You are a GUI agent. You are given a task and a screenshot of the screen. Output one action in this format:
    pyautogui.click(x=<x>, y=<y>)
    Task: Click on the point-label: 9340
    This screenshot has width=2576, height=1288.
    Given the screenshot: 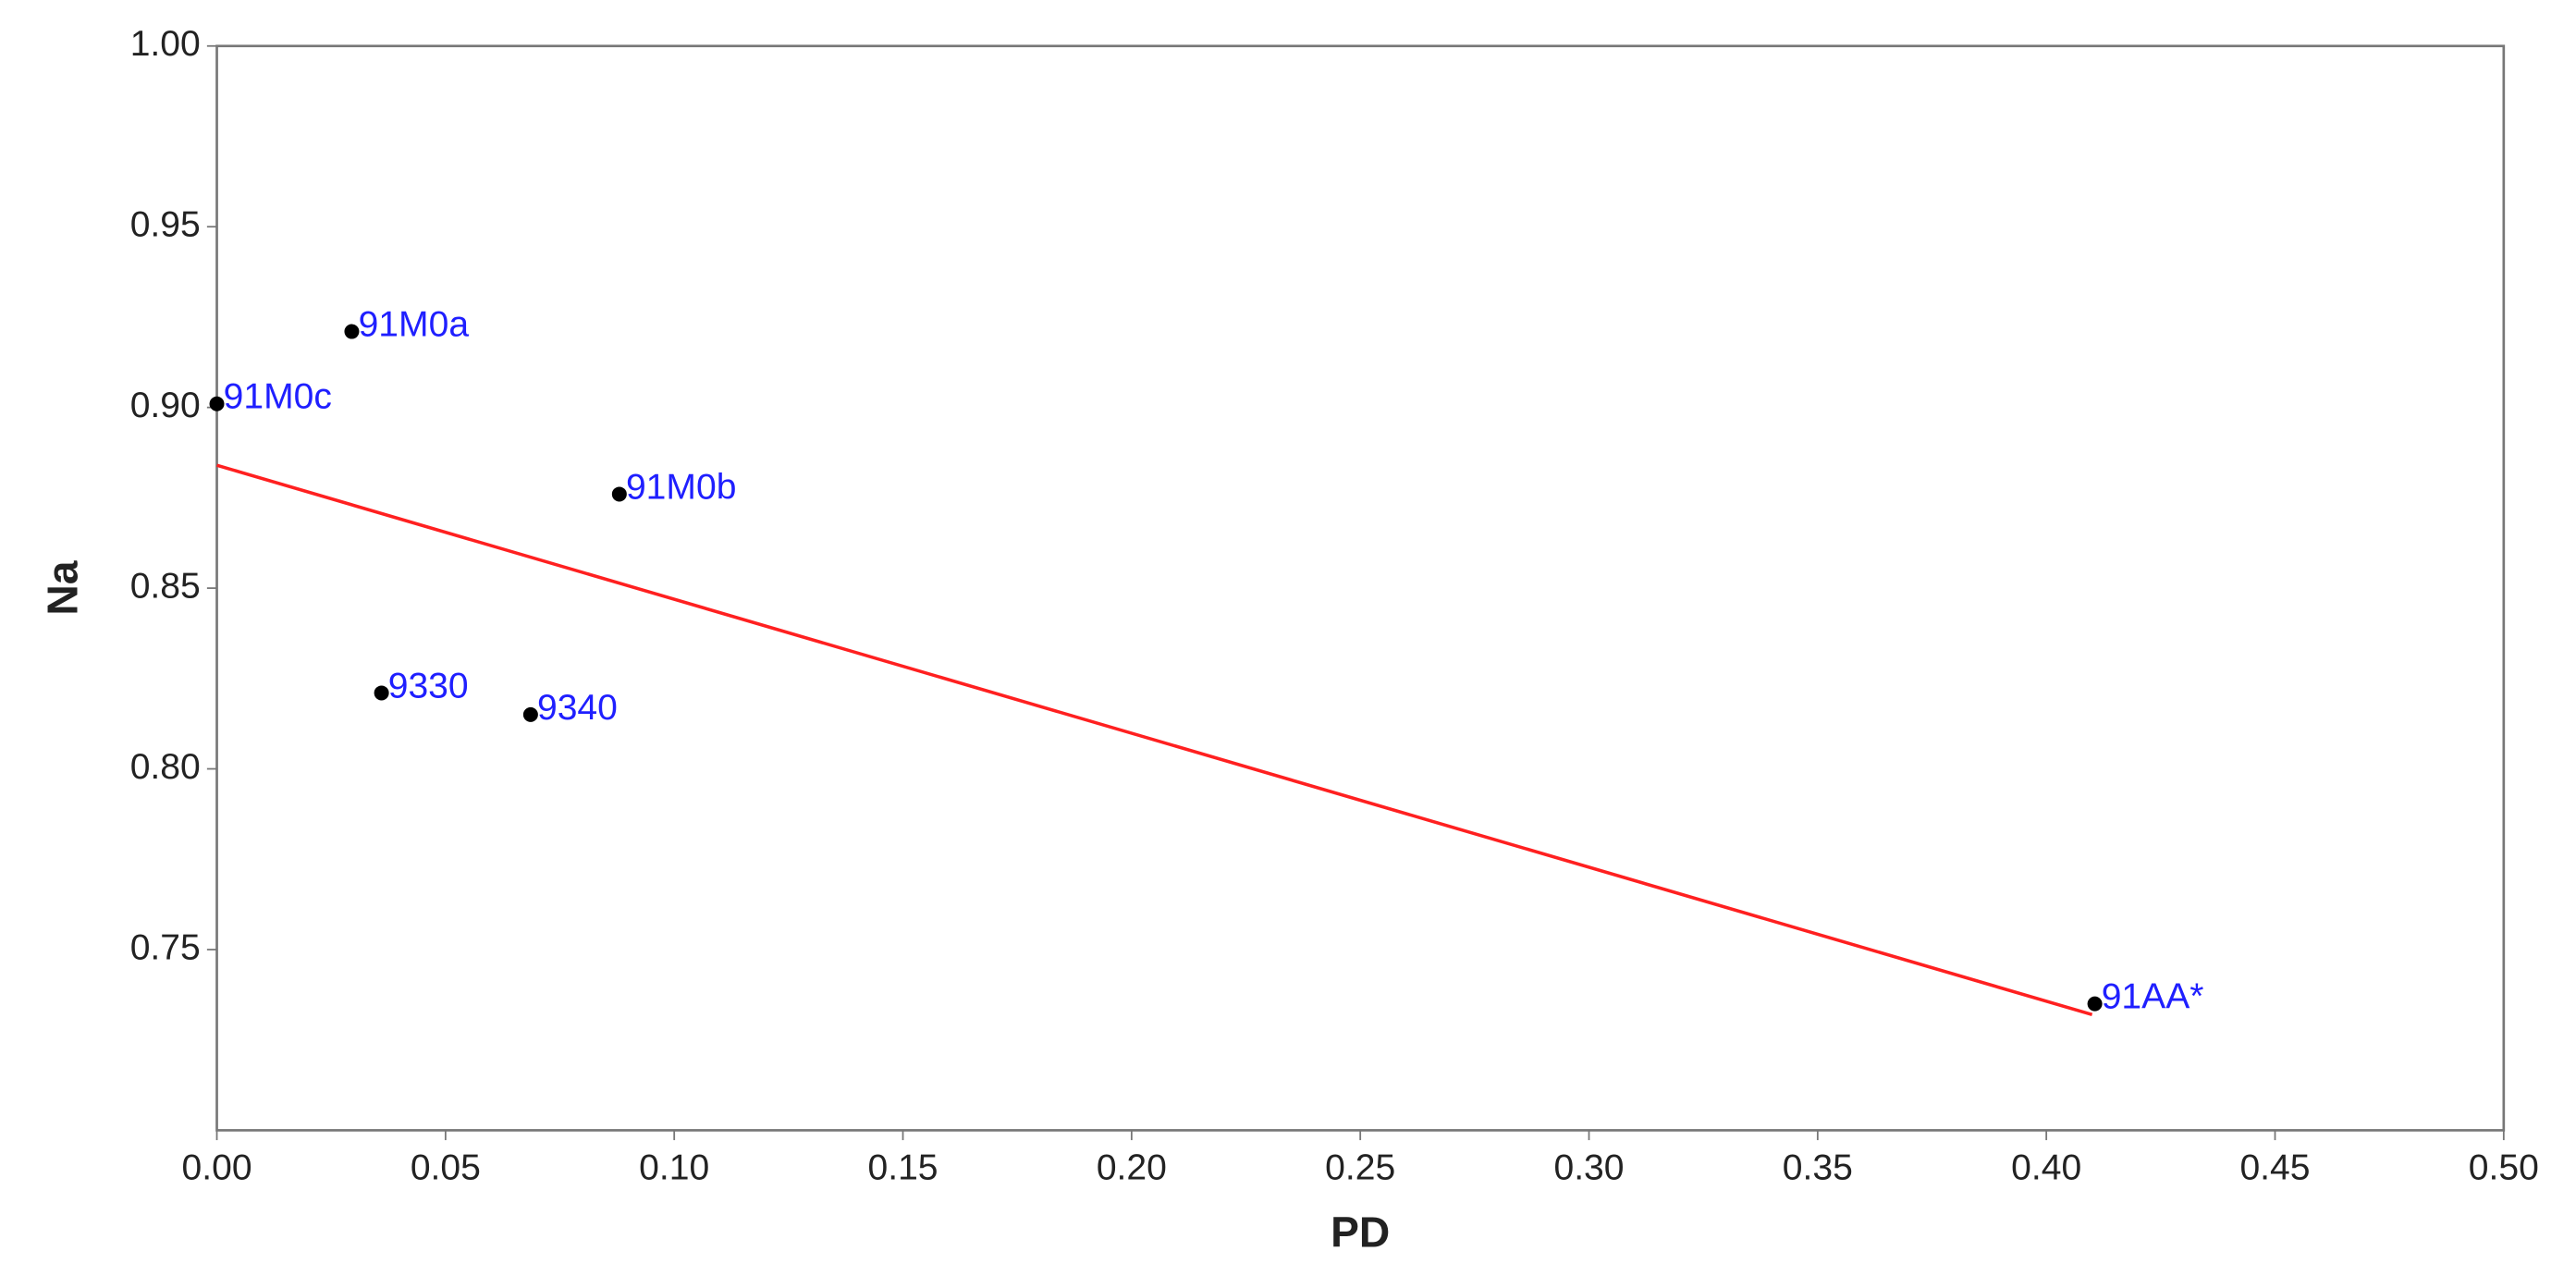 What is the action you would take?
    pyautogui.click(x=577, y=708)
    